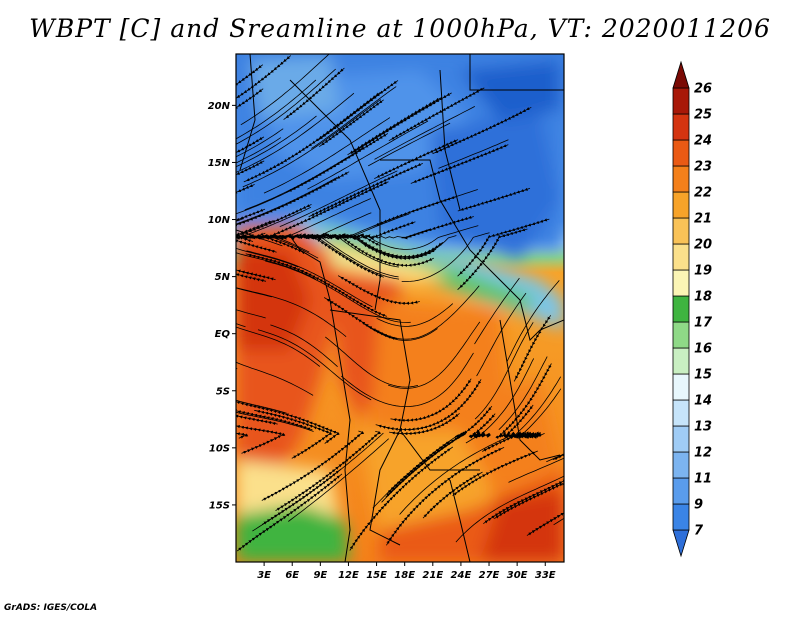 The image size is (800, 618). Describe the element at coordinates (703, 245) in the screenshot. I see `colorbar-label: 20` at that location.